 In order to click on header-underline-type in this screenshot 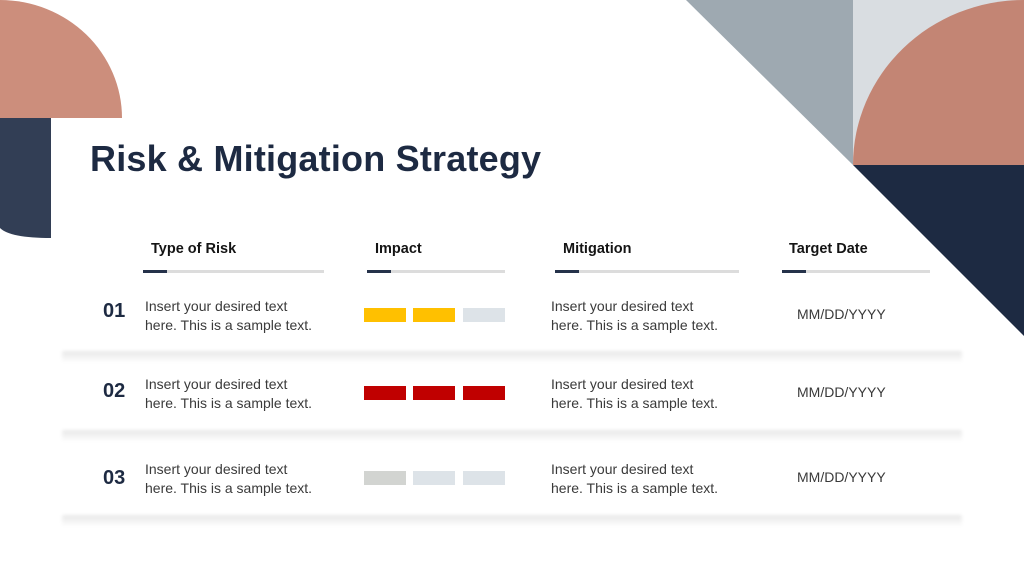, I will do `click(233, 271)`.